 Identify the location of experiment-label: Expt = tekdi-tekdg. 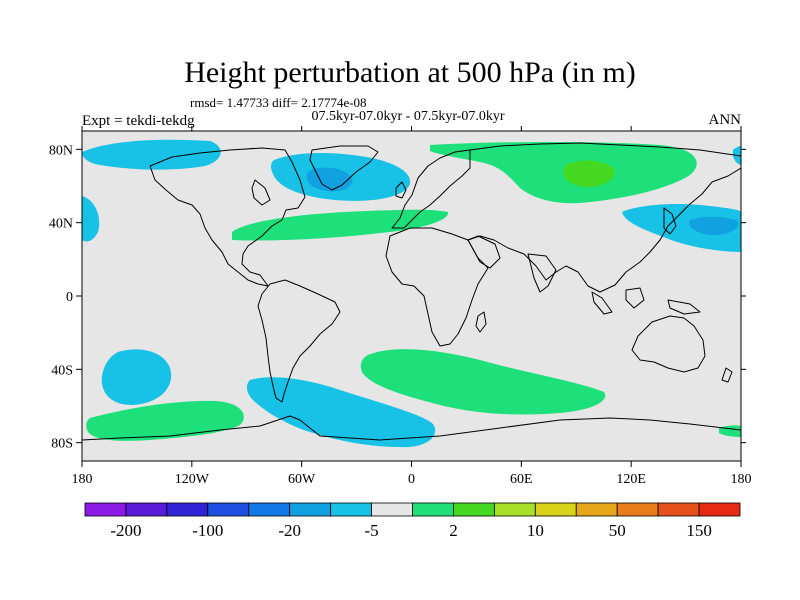
(138, 121).